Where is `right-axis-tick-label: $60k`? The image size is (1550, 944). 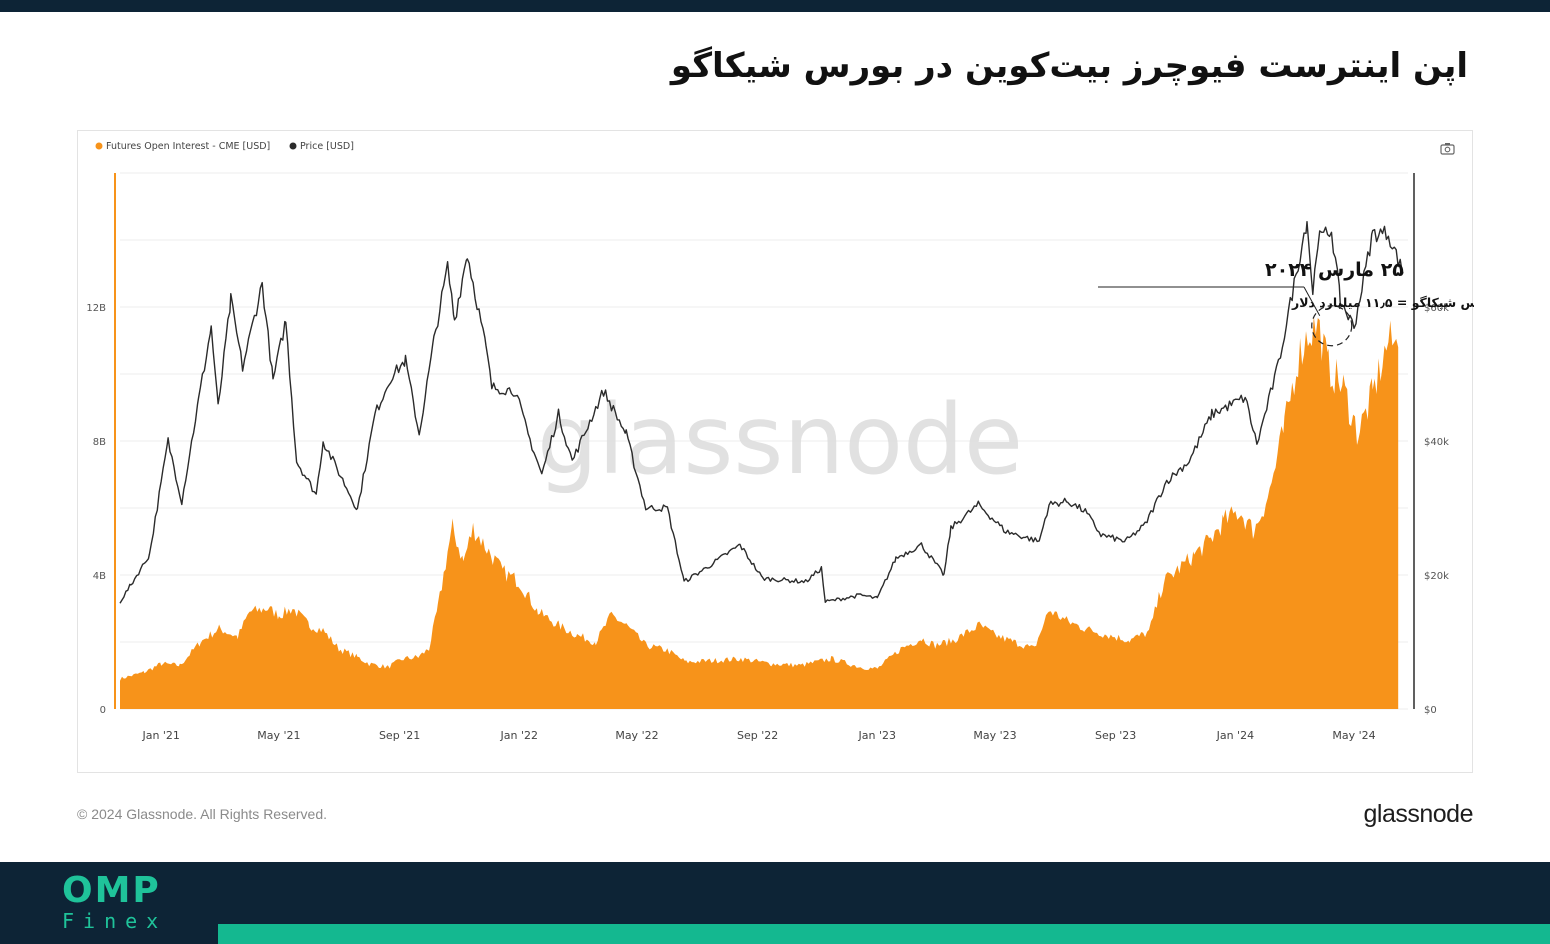 right-axis-tick-label: $60k is located at coordinates (1436, 308).